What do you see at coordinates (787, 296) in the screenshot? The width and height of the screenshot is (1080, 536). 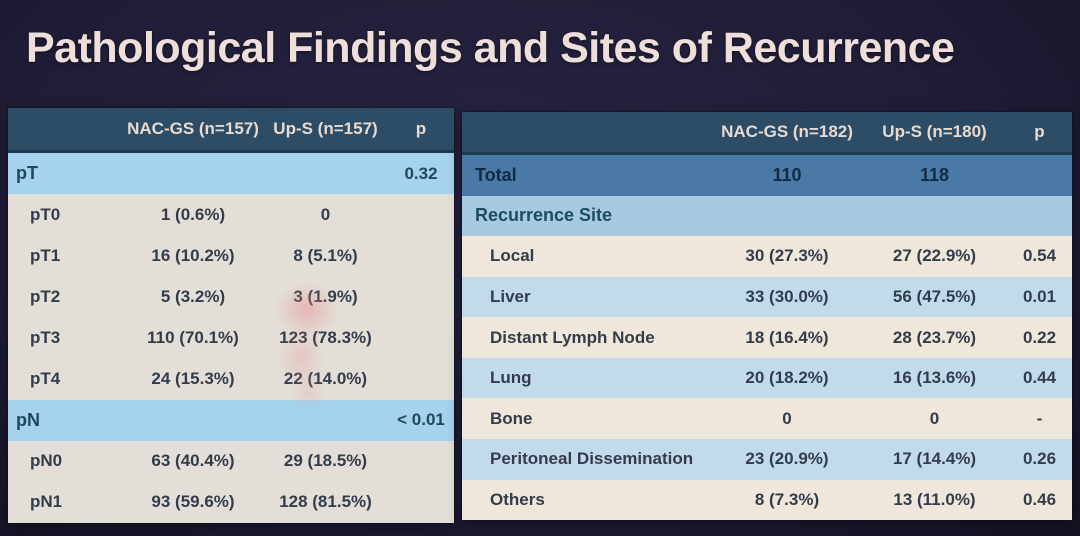 I see `nacgs-value: 33 (30.0%)` at bounding box center [787, 296].